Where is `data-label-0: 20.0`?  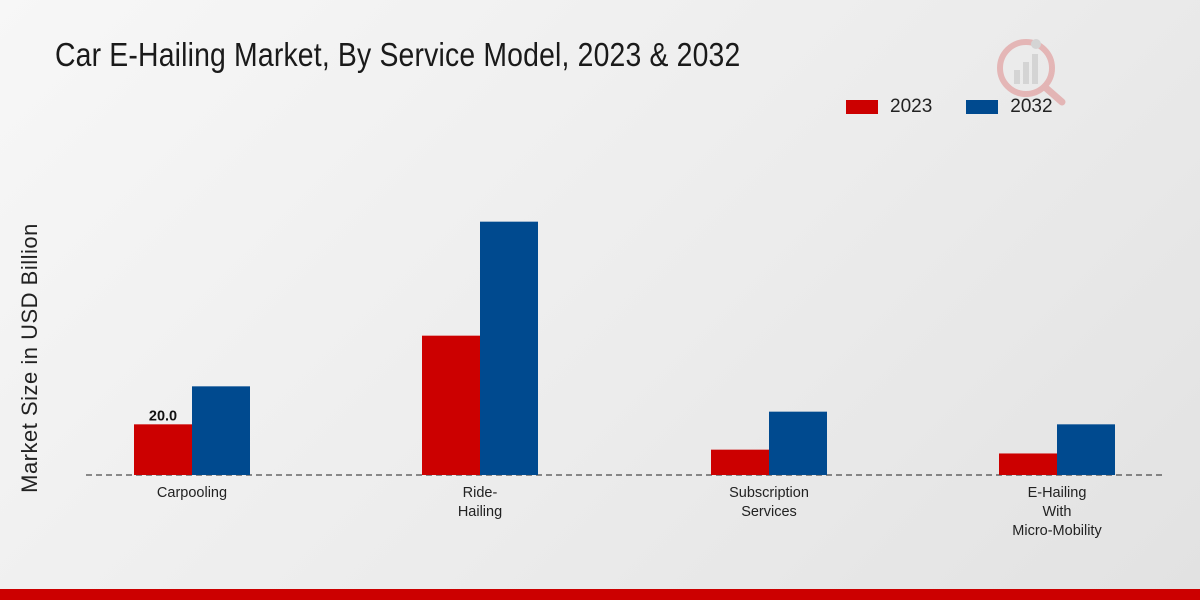
data-label-0: 20.0 is located at coordinates (163, 416).